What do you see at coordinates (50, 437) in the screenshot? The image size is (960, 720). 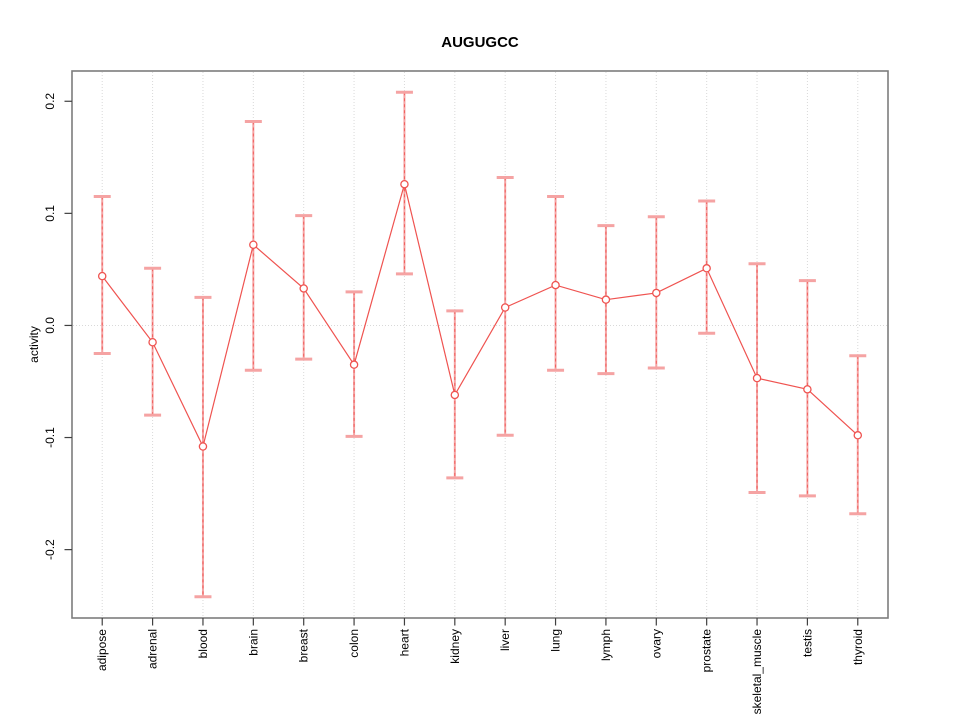 I see `y-tick-label: -0.1` at bounding box center [50, 437].